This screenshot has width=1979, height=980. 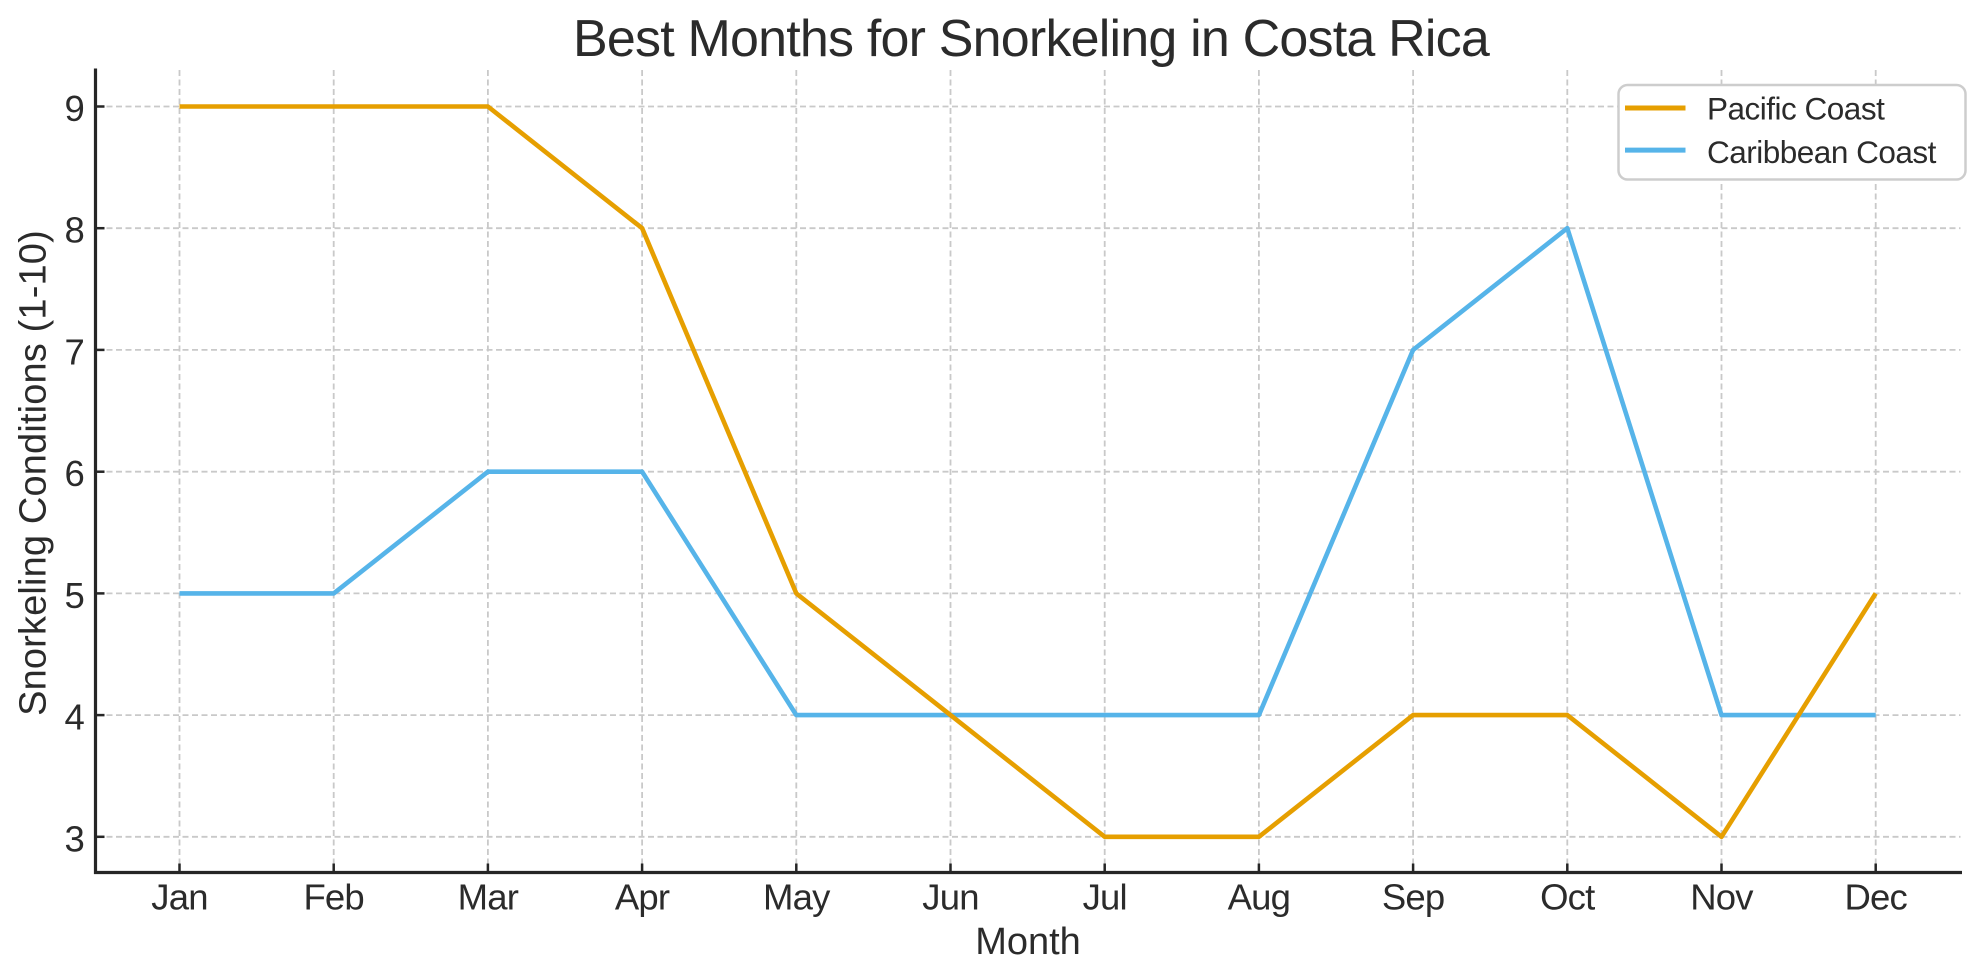 I want to click on svg-text: Mar, so click(x=488, y=897).